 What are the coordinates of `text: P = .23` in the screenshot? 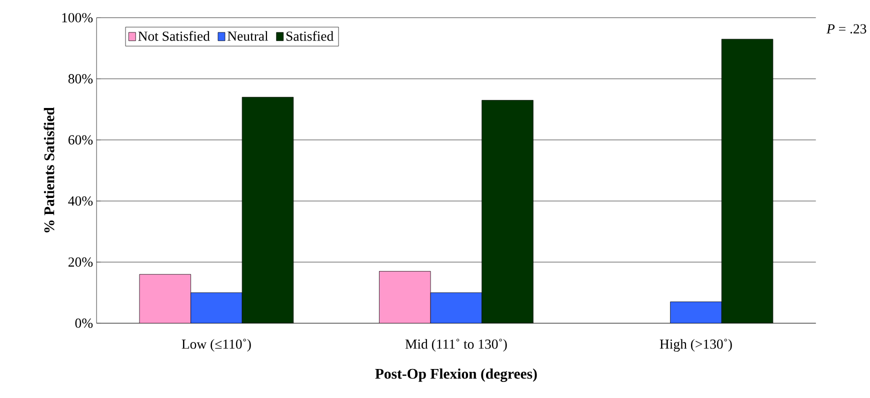 It's located at (846, 29).